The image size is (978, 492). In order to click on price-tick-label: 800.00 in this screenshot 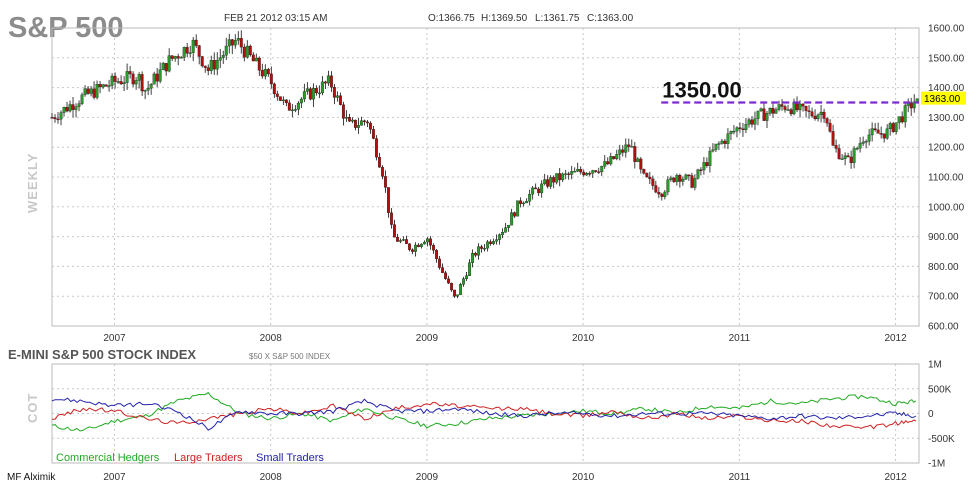, I will do `click(943, 267)`.